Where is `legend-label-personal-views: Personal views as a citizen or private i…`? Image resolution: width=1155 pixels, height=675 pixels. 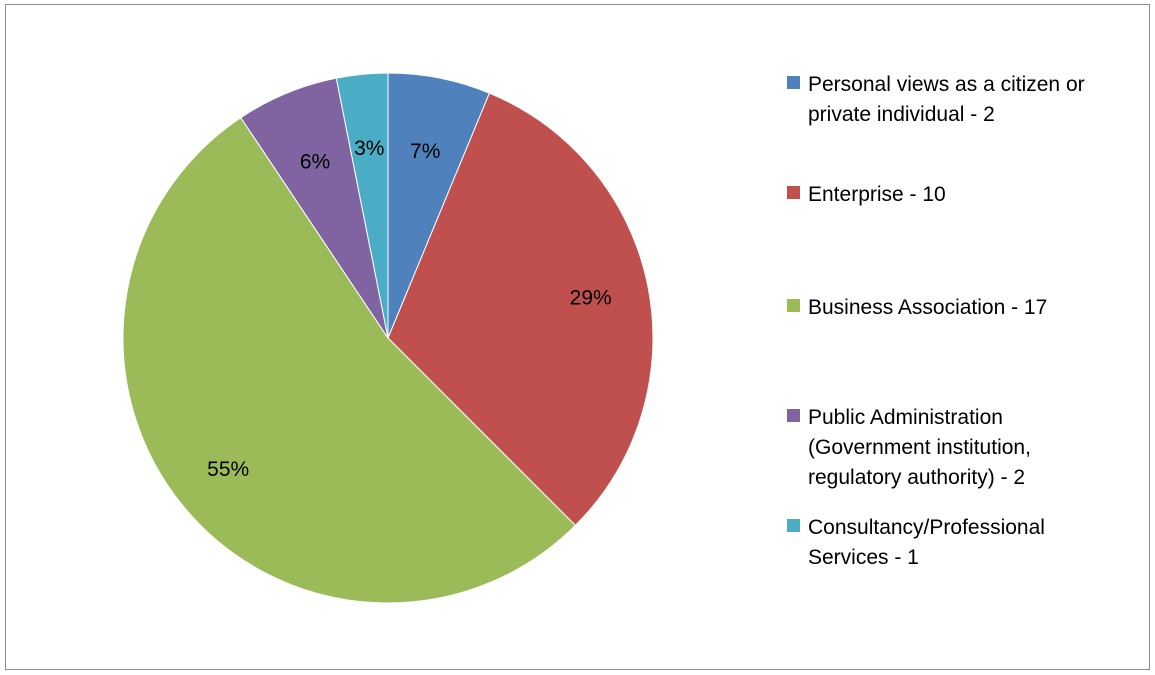 legend-label-personal-views: Personal views as a citizen or private i… is located at coordinates (946, 99).